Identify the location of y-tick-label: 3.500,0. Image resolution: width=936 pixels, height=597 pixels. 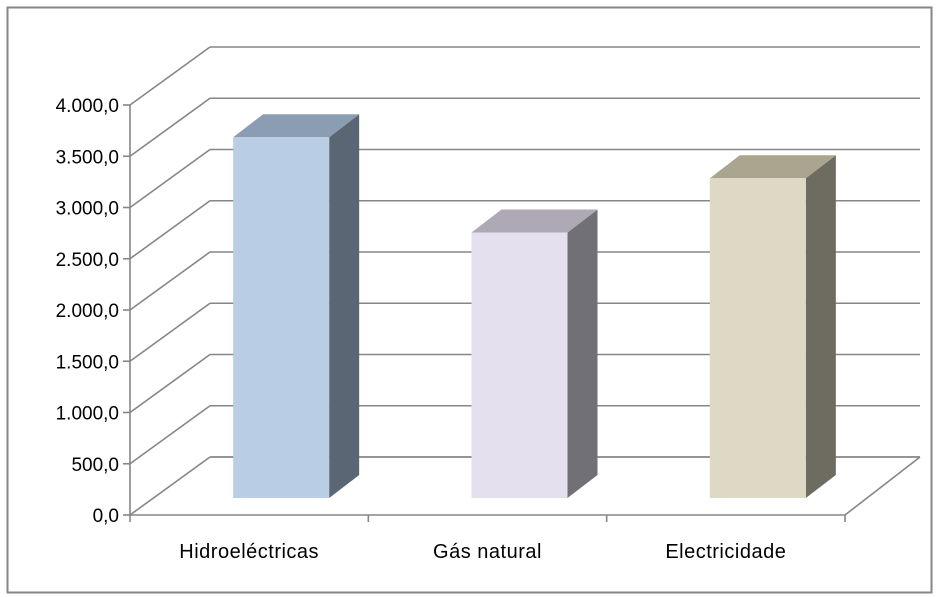
(87, 157).